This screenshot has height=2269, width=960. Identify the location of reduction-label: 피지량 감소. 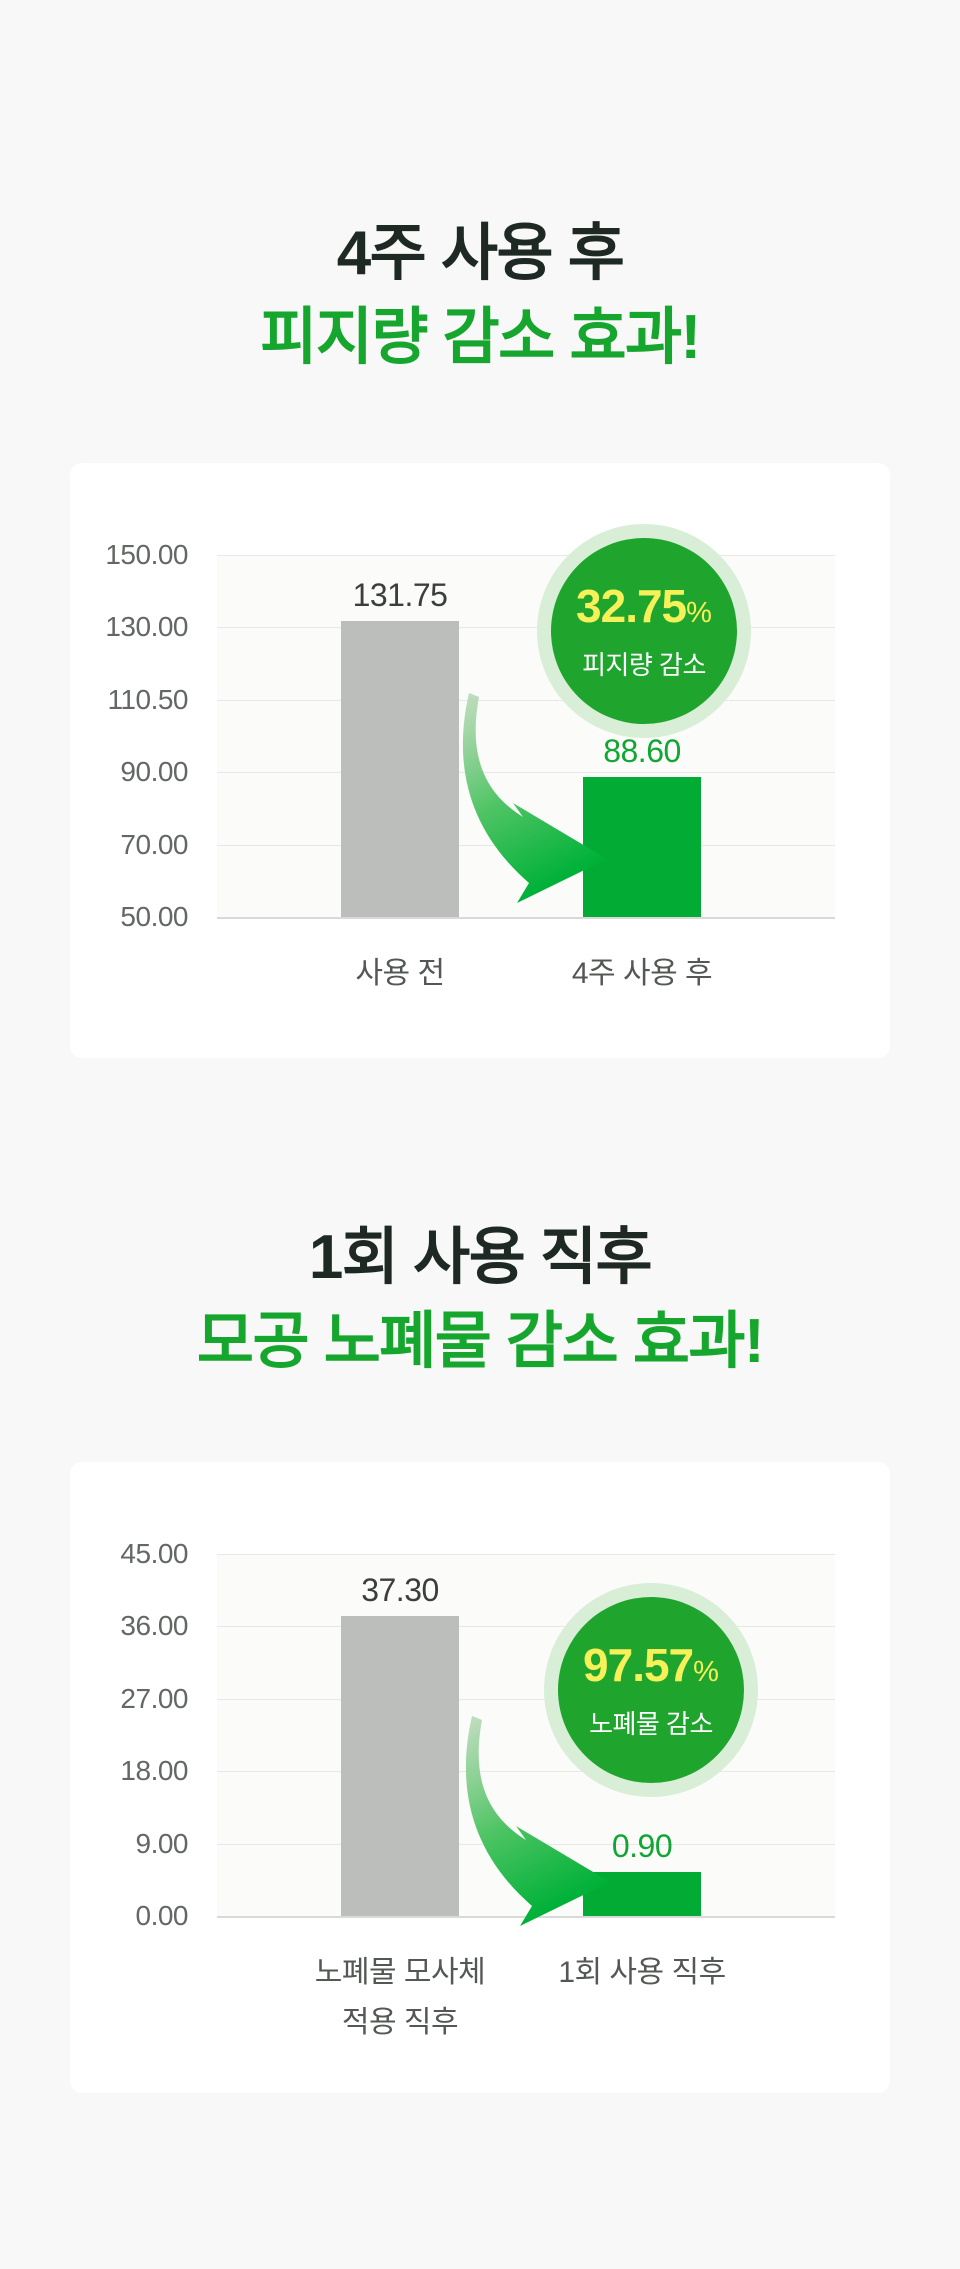
(644, 665).